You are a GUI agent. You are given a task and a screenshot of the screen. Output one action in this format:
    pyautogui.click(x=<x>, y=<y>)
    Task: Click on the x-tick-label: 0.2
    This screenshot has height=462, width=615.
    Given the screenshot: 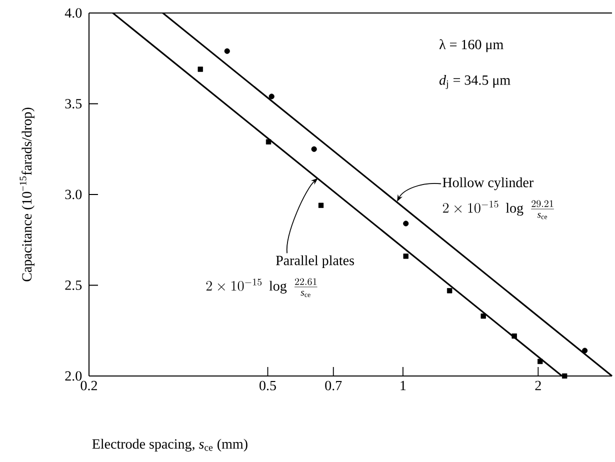 What is the action you would take?
    pyautogui.click(x=88, y=385)
    